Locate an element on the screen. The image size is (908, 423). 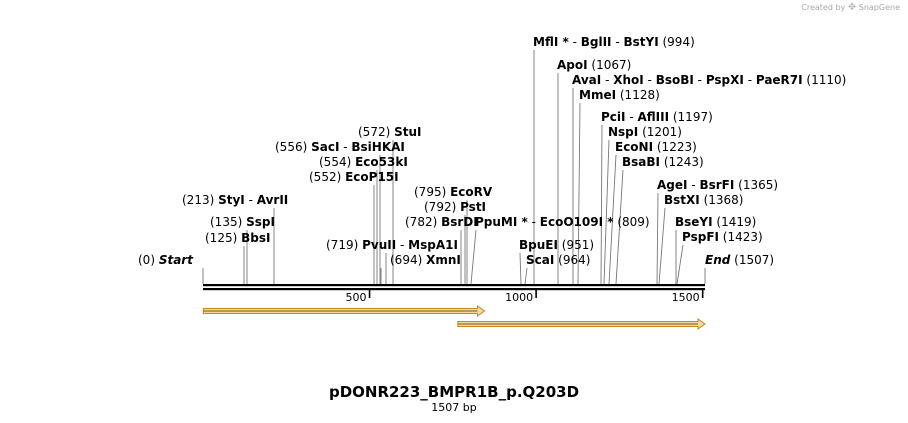
site-position: (1368) is located at coordinates (722, 200).